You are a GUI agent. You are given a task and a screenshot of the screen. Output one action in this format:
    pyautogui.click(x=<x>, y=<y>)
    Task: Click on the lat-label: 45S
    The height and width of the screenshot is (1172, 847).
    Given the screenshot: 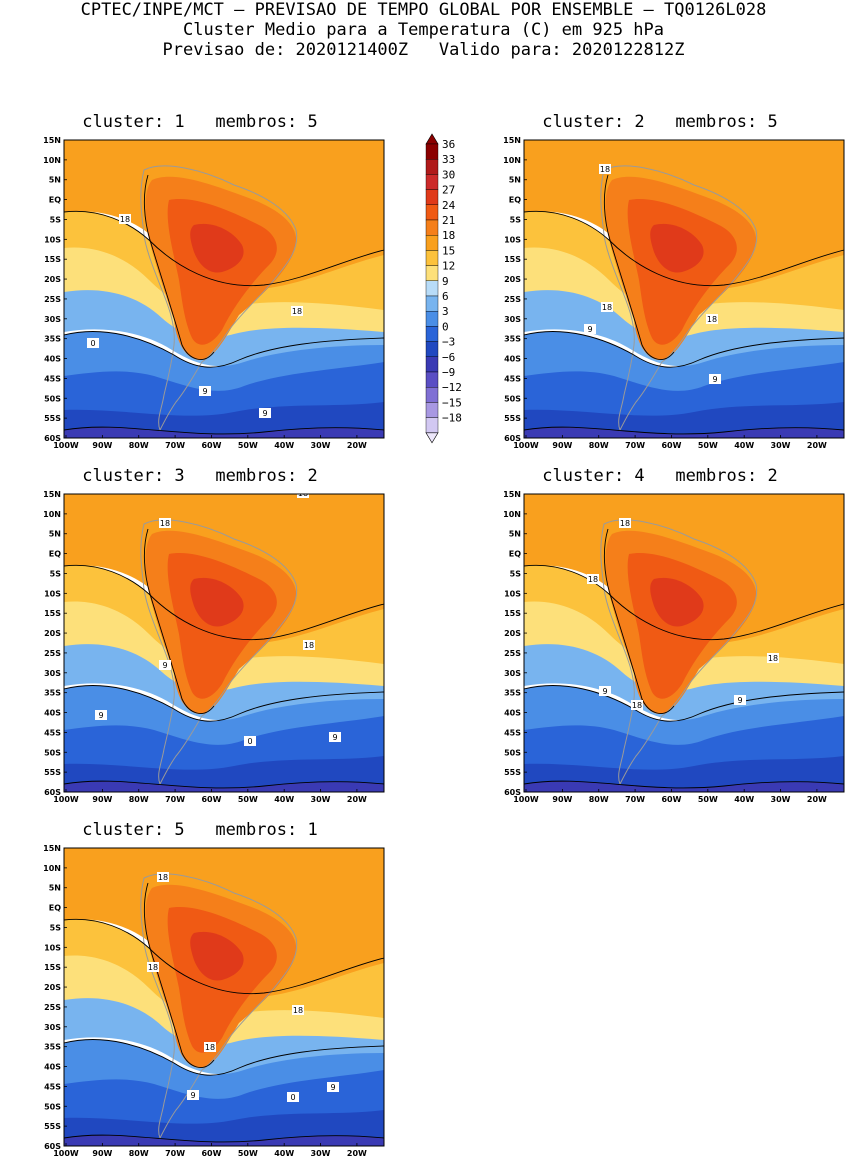 What is the action you would take?
    pyautogui.click(x=52, y=732)
    